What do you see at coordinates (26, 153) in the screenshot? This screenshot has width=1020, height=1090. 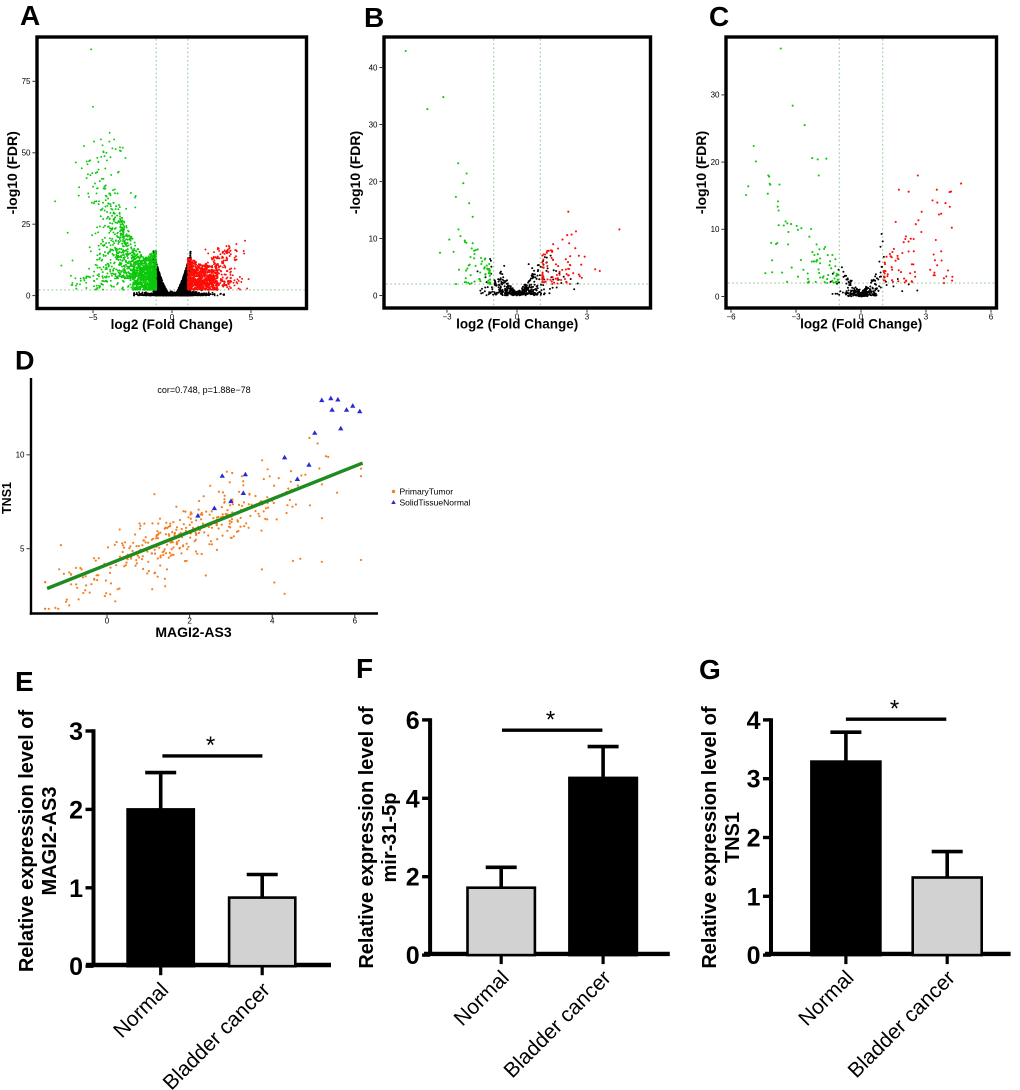 I see `svg-text: 50` at bounding box center [26, 153].